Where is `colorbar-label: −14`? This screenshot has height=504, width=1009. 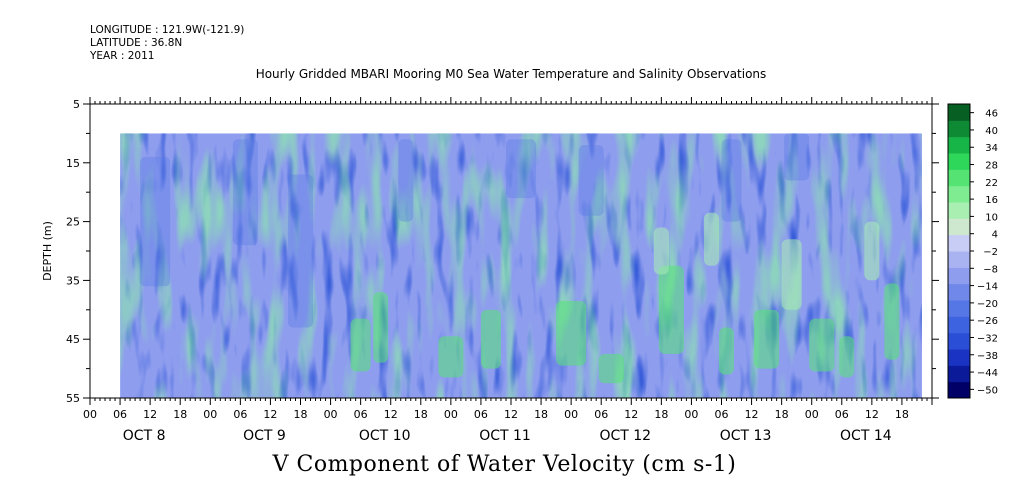 colorbar-label: −14 is located at coordinates (987, 287).